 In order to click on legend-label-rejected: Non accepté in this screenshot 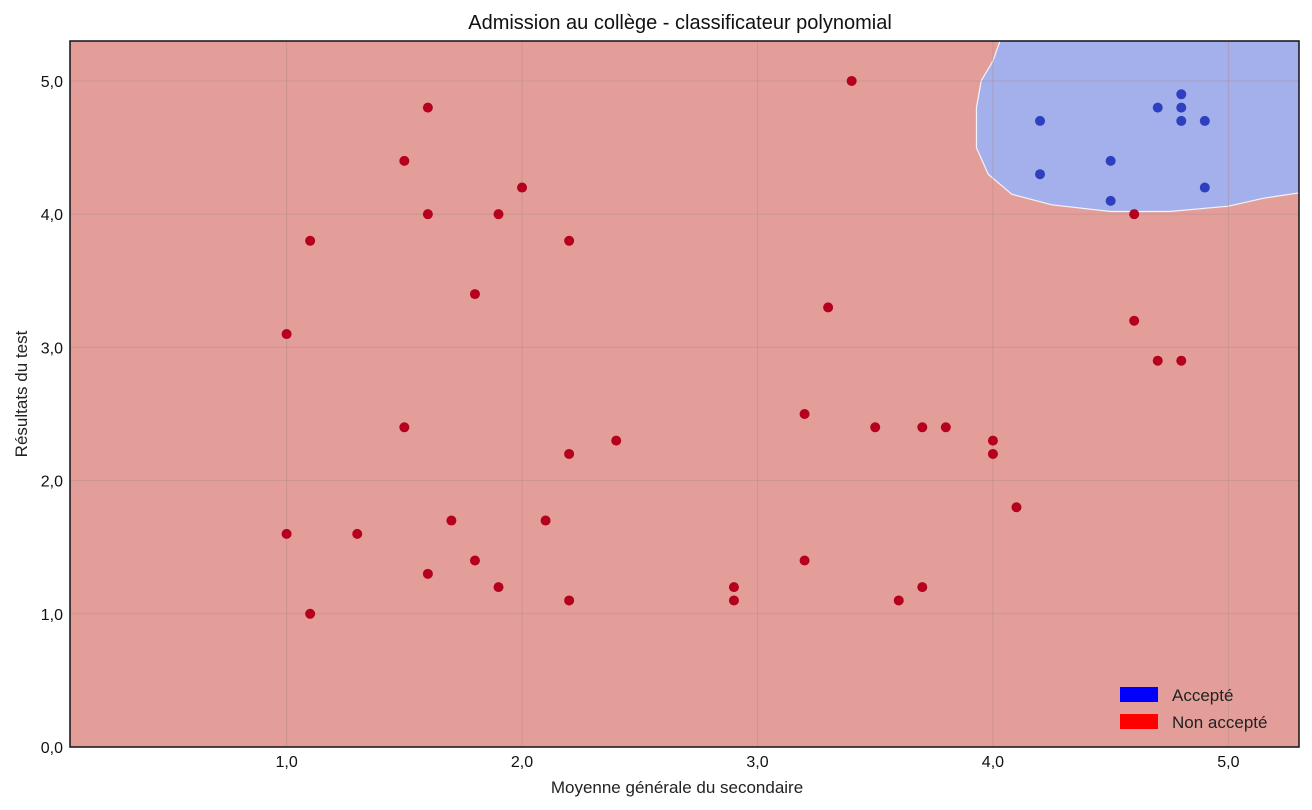, I will do `click(1219, 722)`.